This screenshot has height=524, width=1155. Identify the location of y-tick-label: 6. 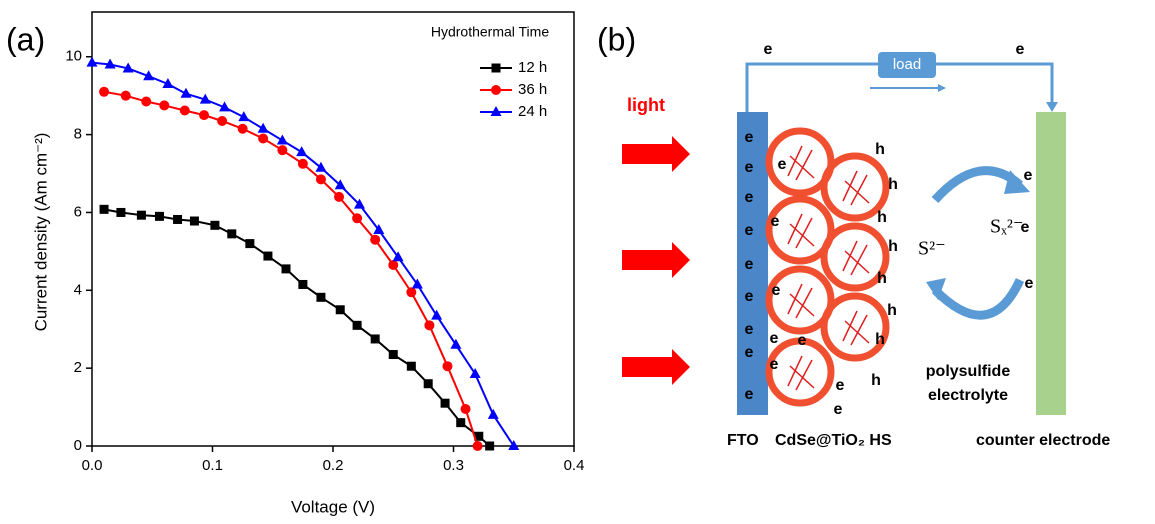
(78, 211).